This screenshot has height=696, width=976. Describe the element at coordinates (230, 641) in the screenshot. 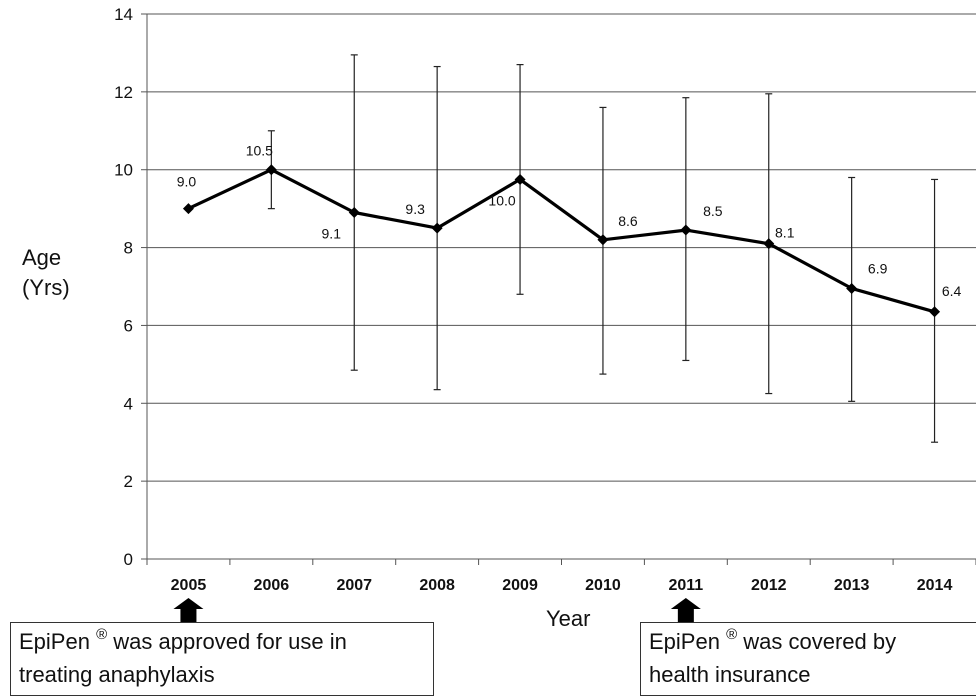

I see `annotation-approval-text: was approved for use in` at that location.